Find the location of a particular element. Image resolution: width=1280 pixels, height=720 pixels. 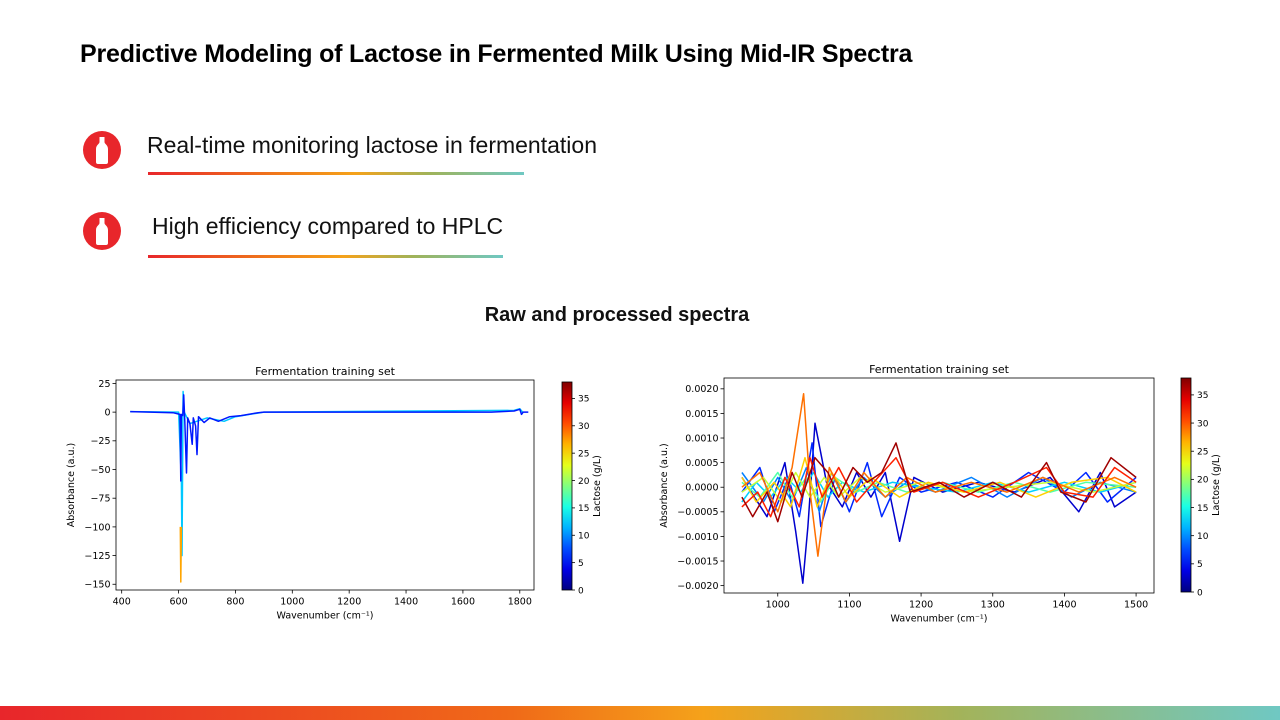

y-tick-label: −125 is located at coordinates (97, 556).